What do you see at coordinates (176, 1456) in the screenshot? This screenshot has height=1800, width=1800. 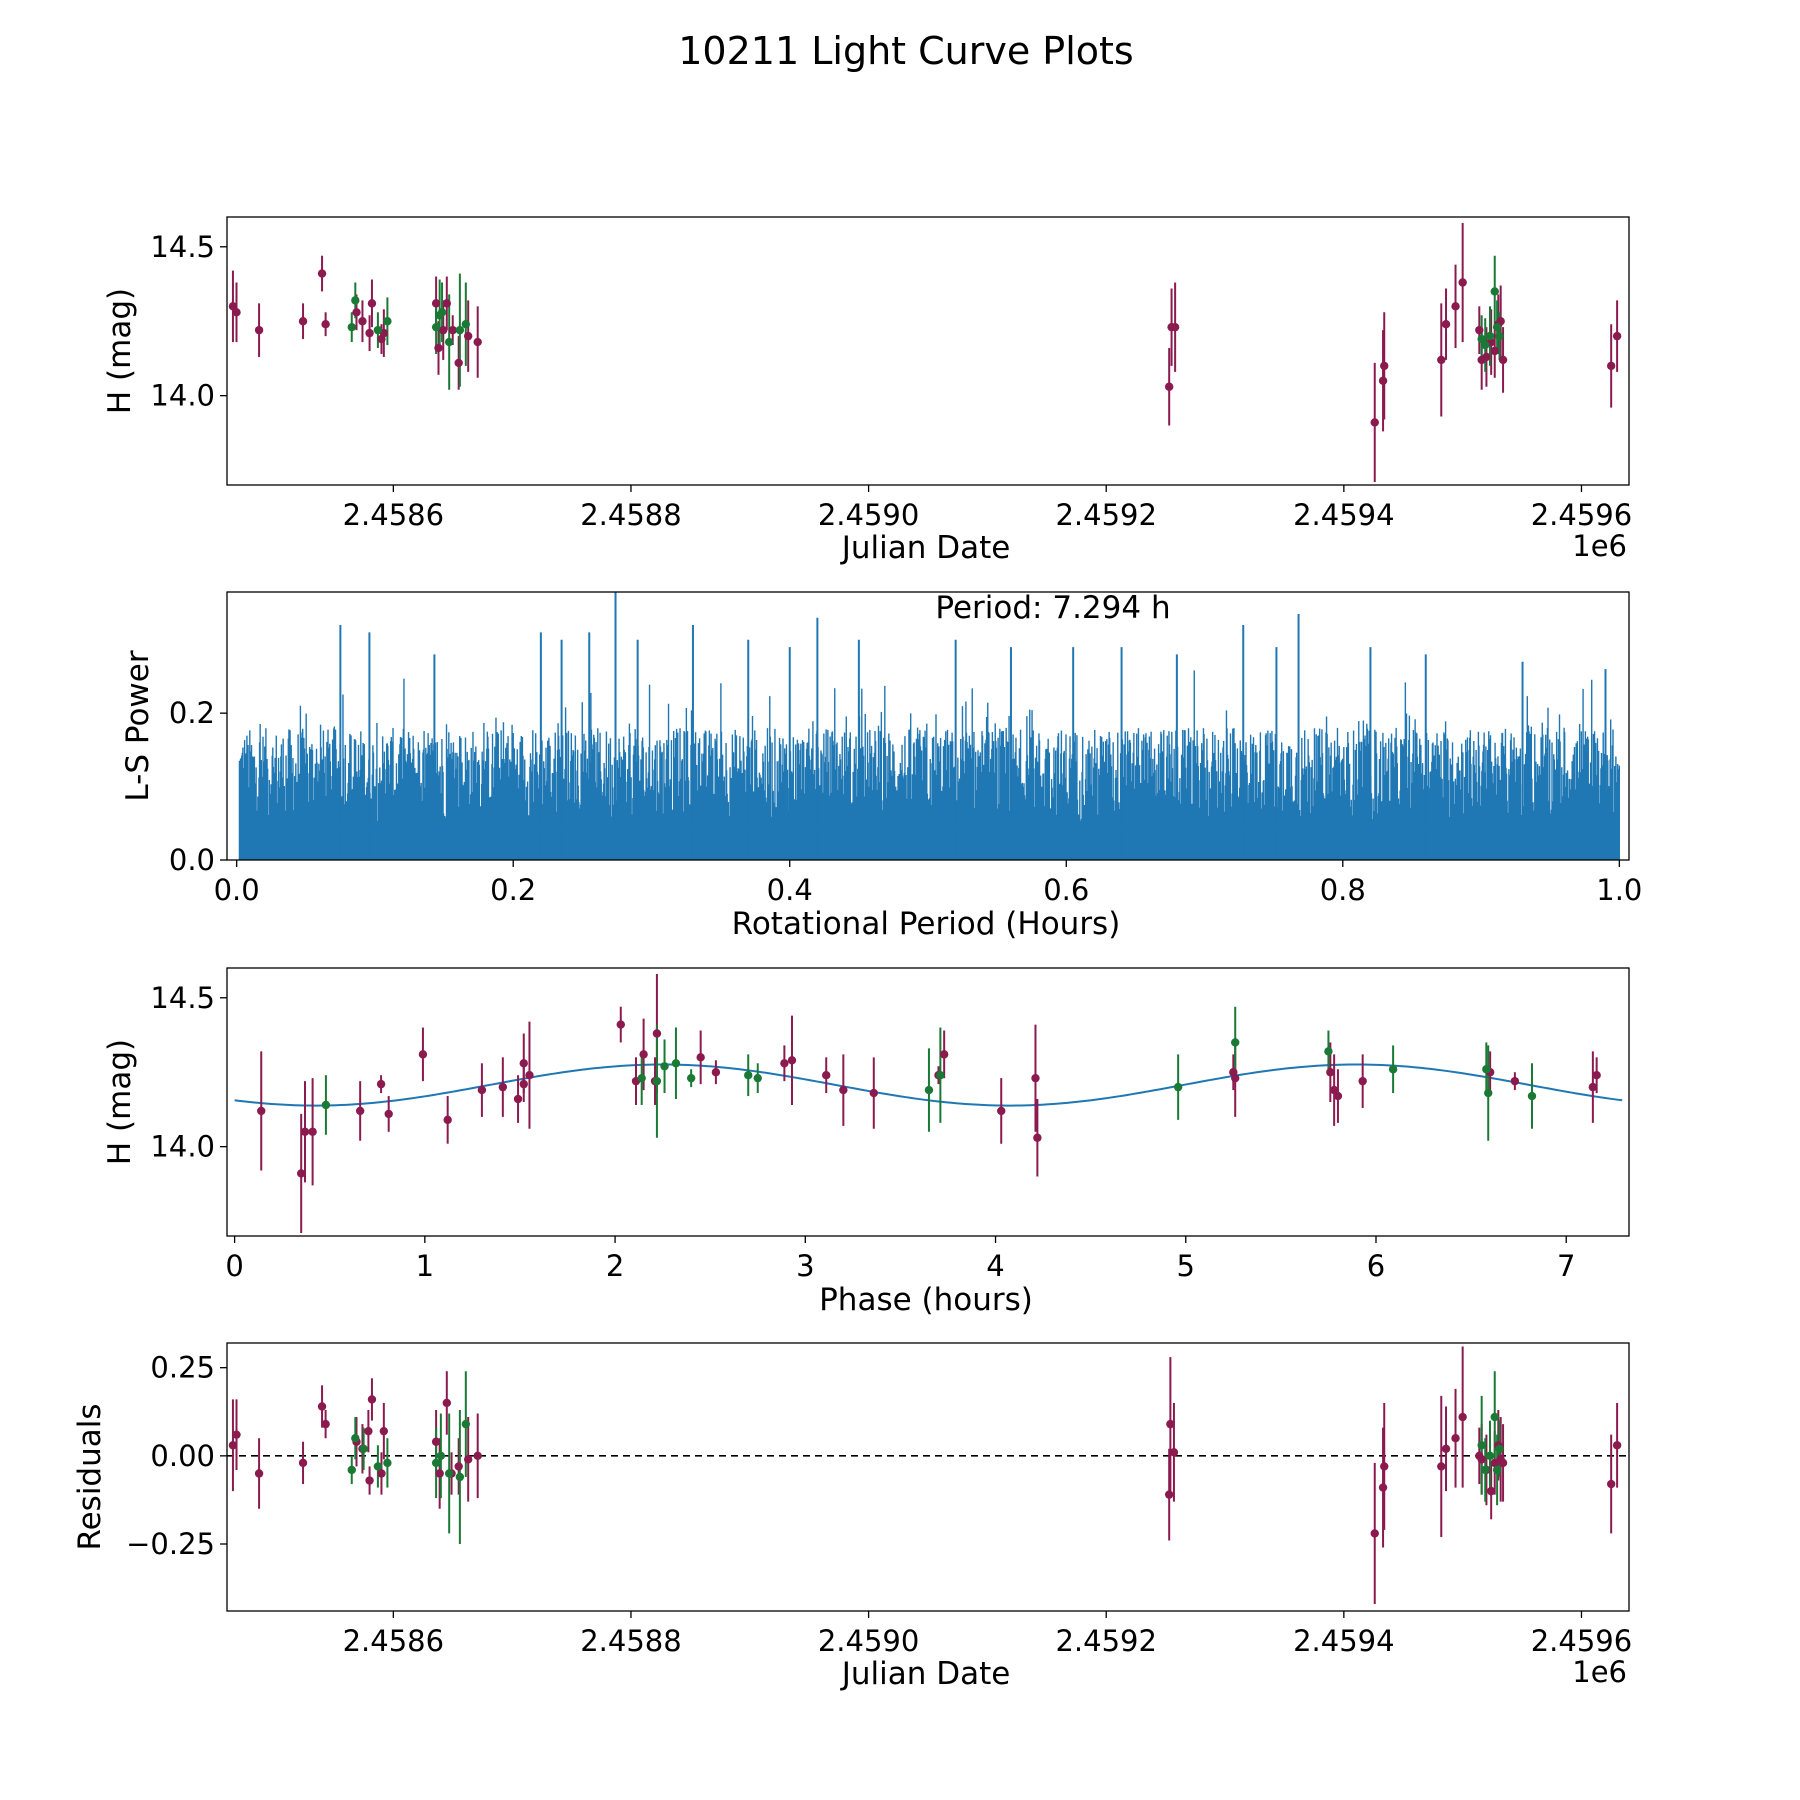 I see `residuals-yticks: −0.25 0.00 0.25` at bounding box center [176, 1456].